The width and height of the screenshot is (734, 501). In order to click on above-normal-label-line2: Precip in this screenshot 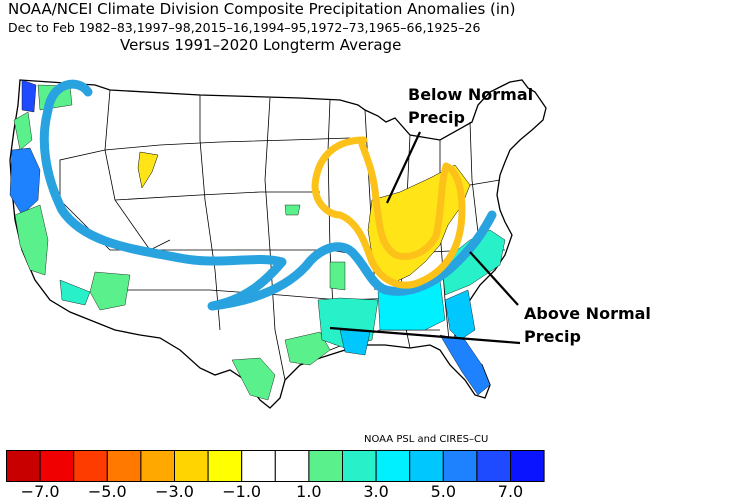, I will do `click(552, 336)`.